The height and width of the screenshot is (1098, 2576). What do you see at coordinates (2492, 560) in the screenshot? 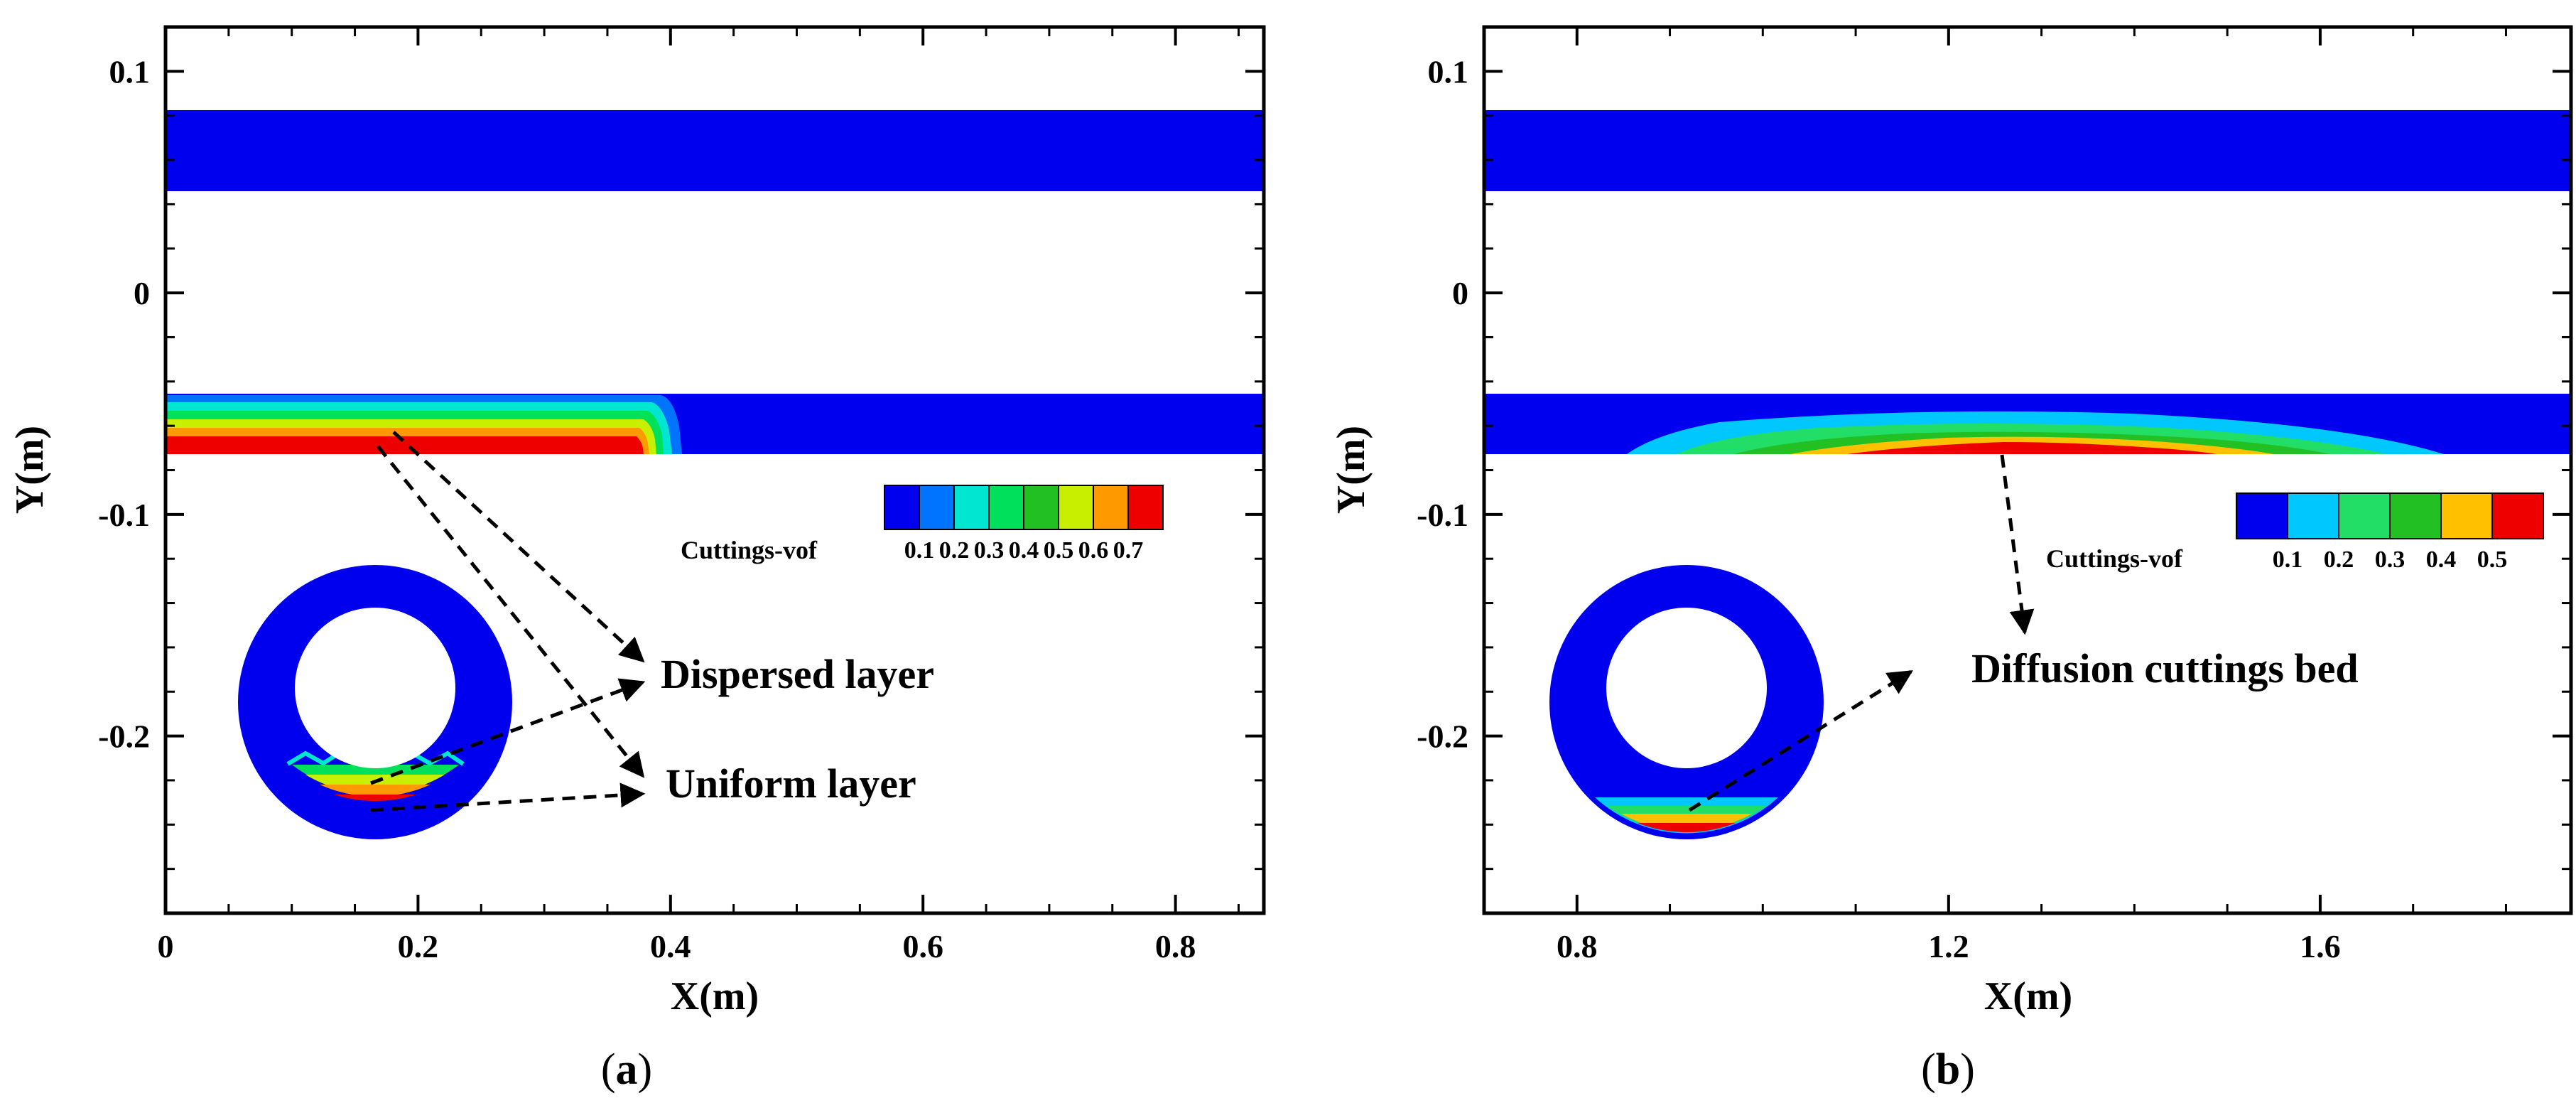
I see `legend-level-label-b: 0.5` at bounding box center [2492, 560].